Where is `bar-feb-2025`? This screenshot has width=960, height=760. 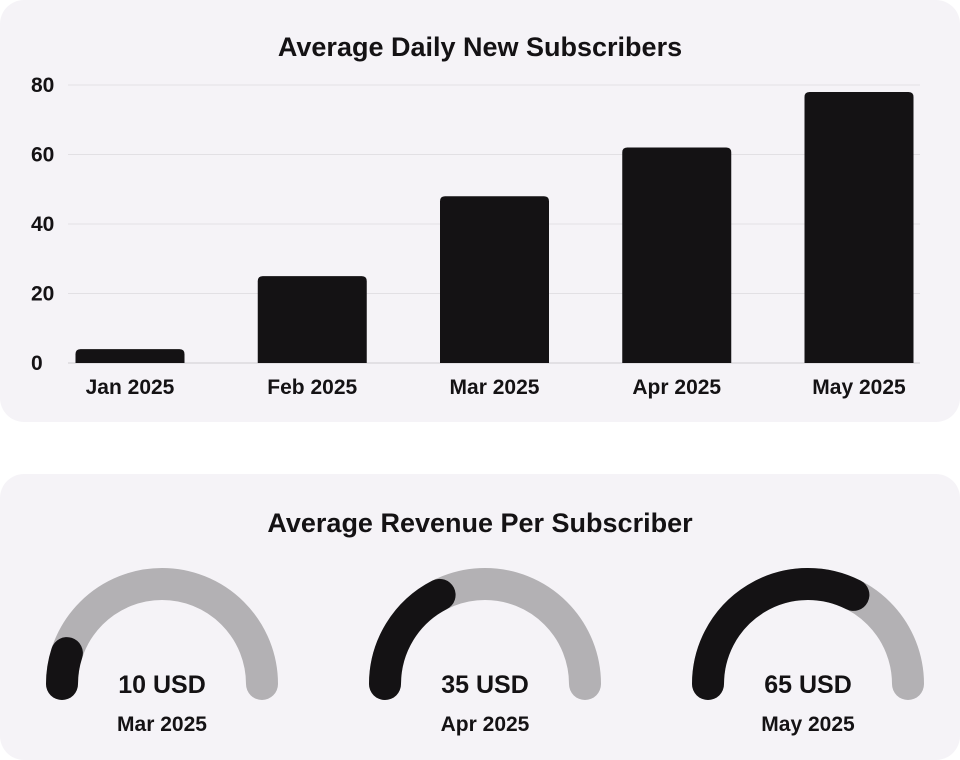
bar-feb-2025 is located at coordinates (312, 319).